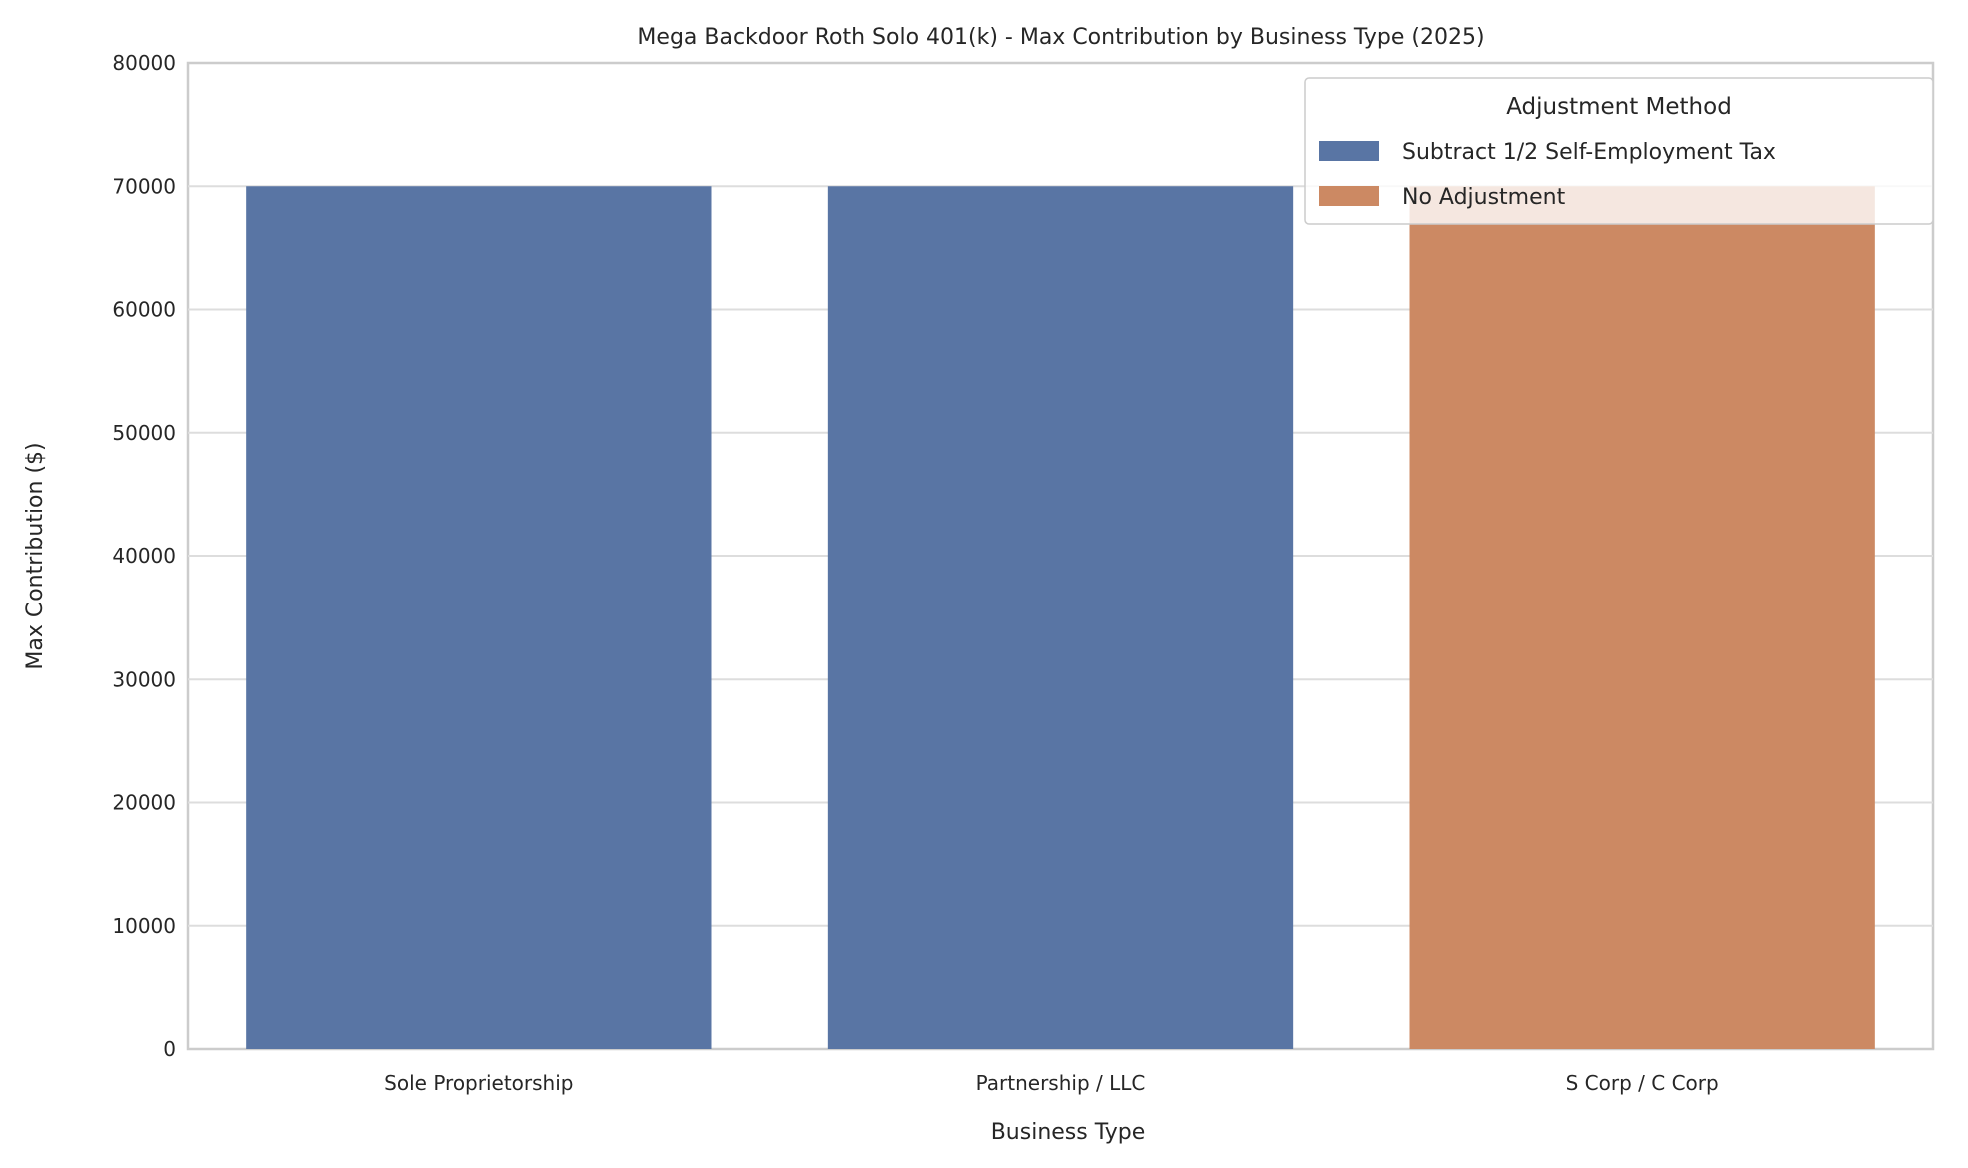 This screenshot has width=1968, height=1168. What do you see at coordinates (1349, 196) in the screenshot?
I see `legend-swatch-no-adjustment` at bounding box center [1349, 196].